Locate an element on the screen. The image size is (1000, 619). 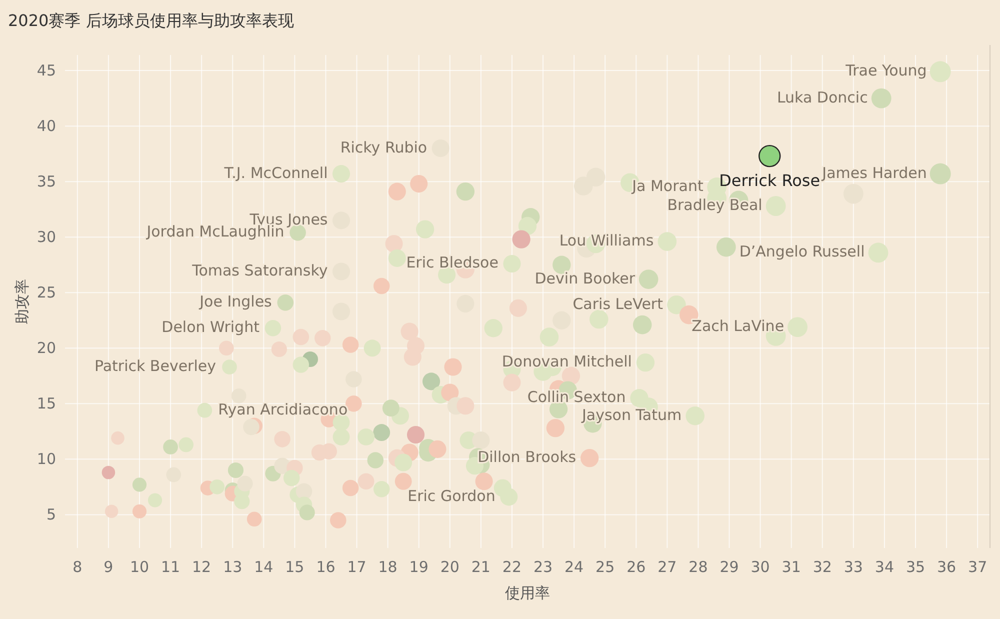
annotation: Joe Ingles is located at coordinates (235, 301).